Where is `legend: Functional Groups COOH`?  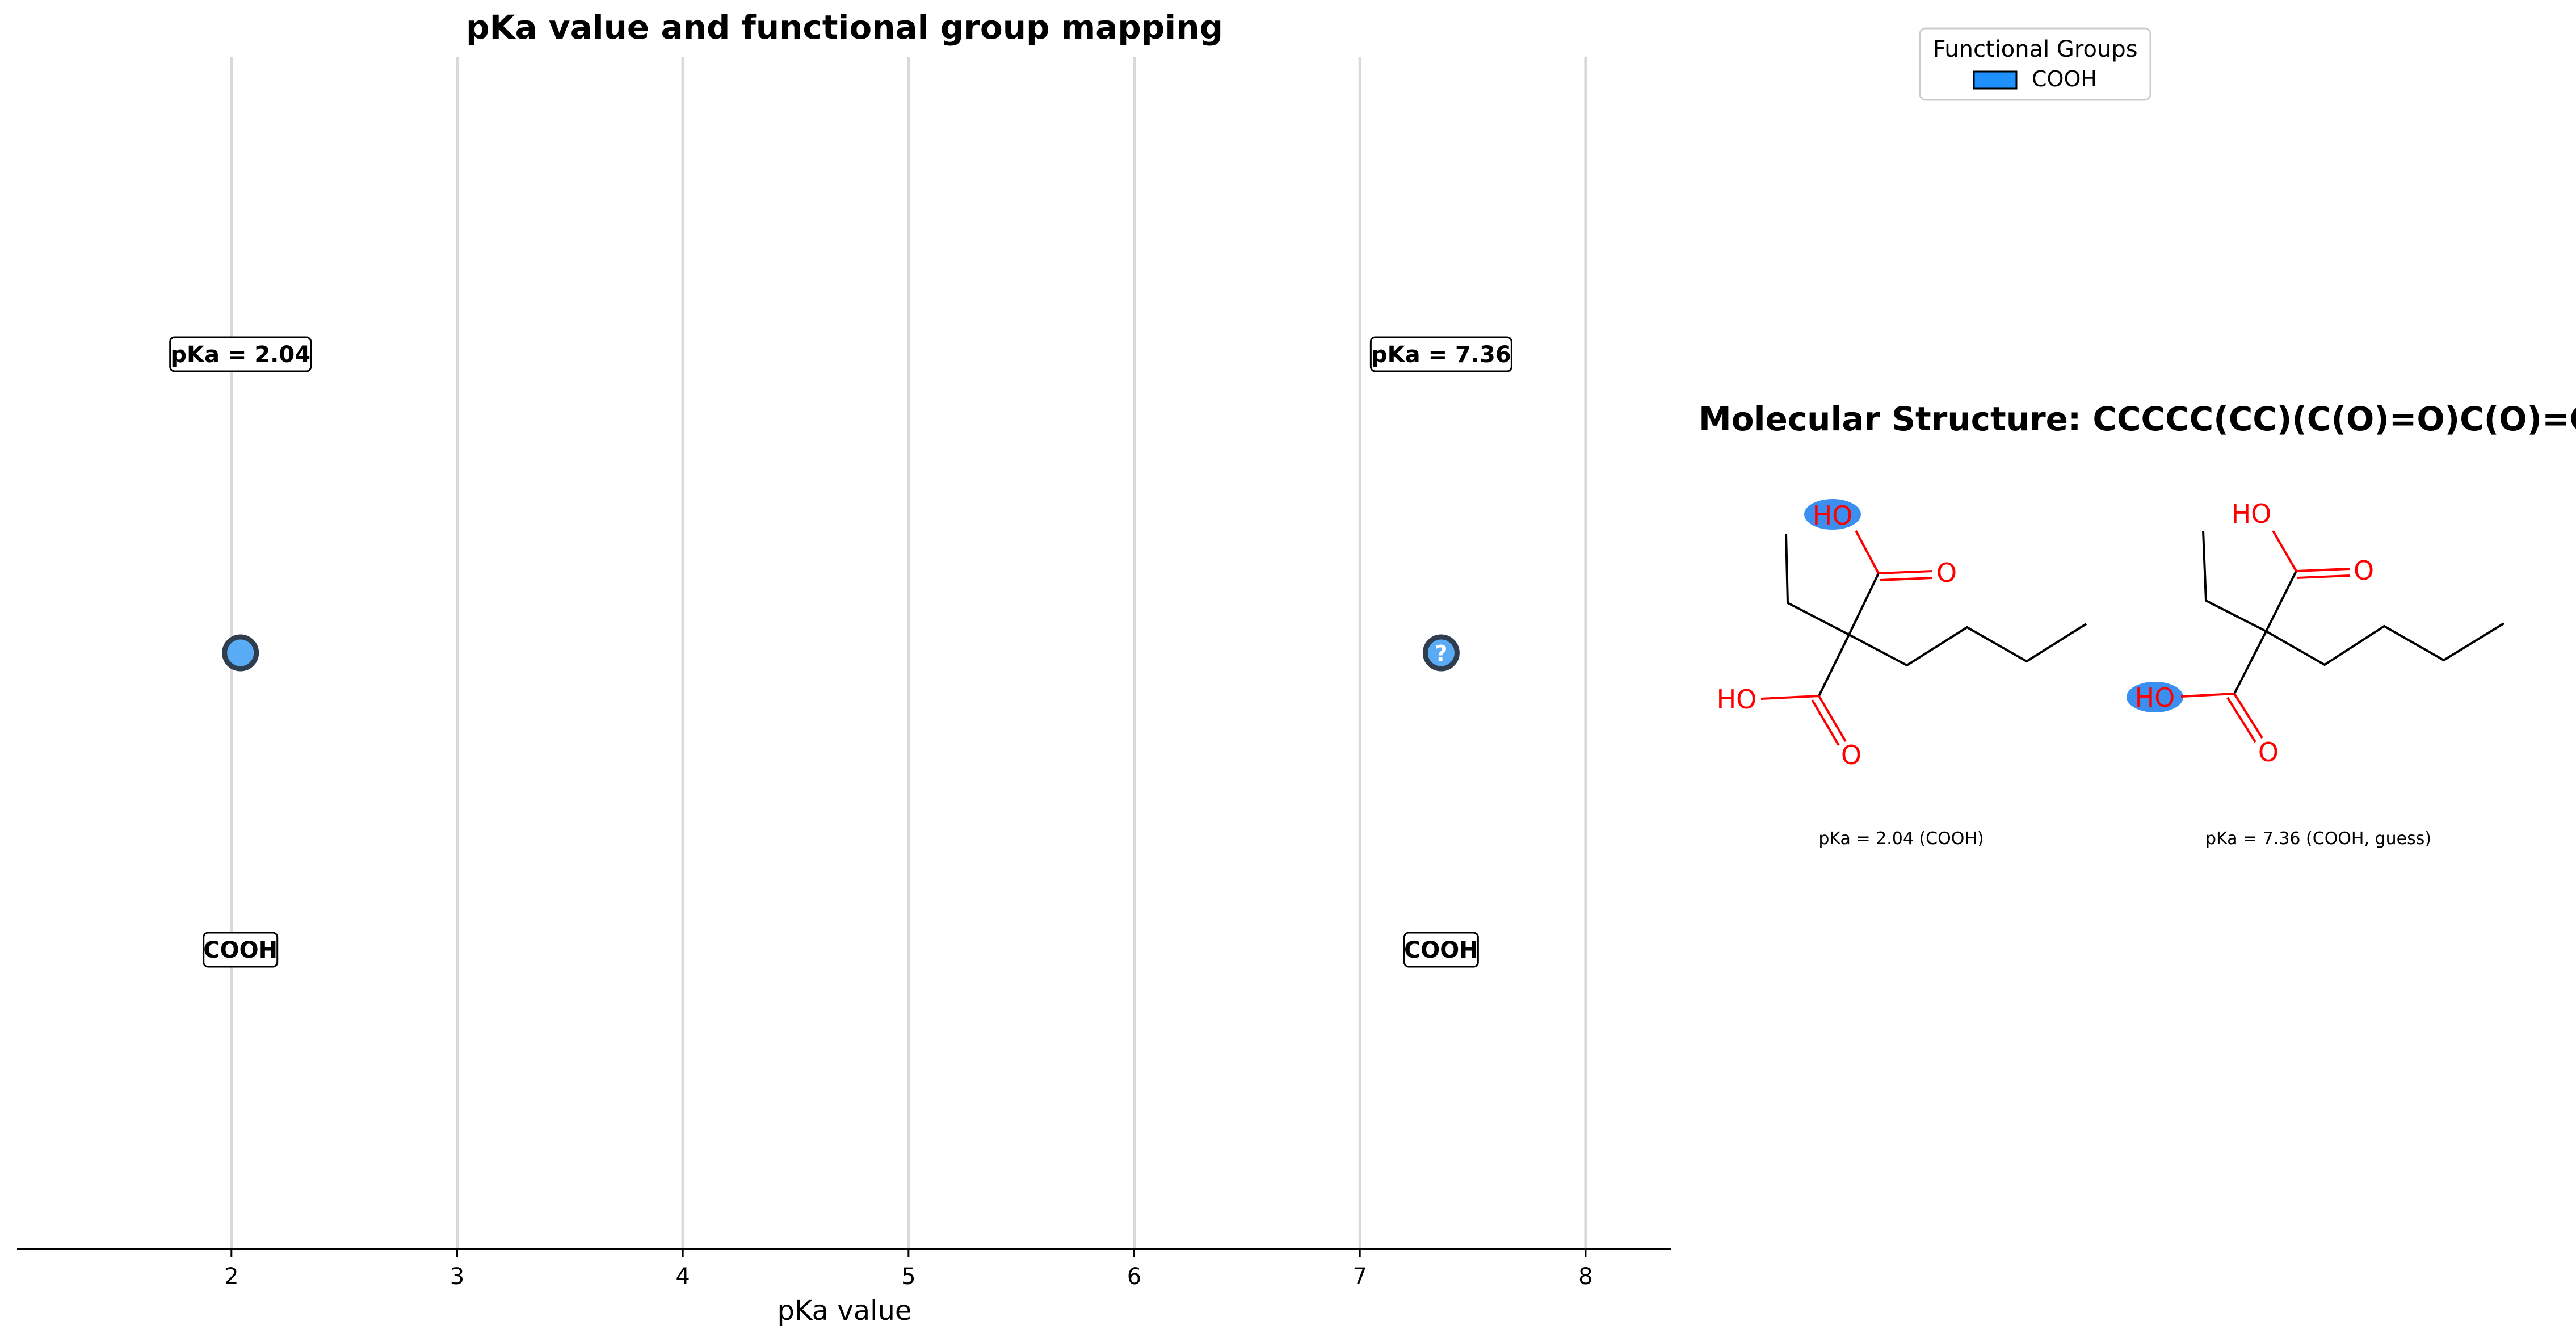
legend: Functional Groups COOH is located at coordinates (2035, 64).